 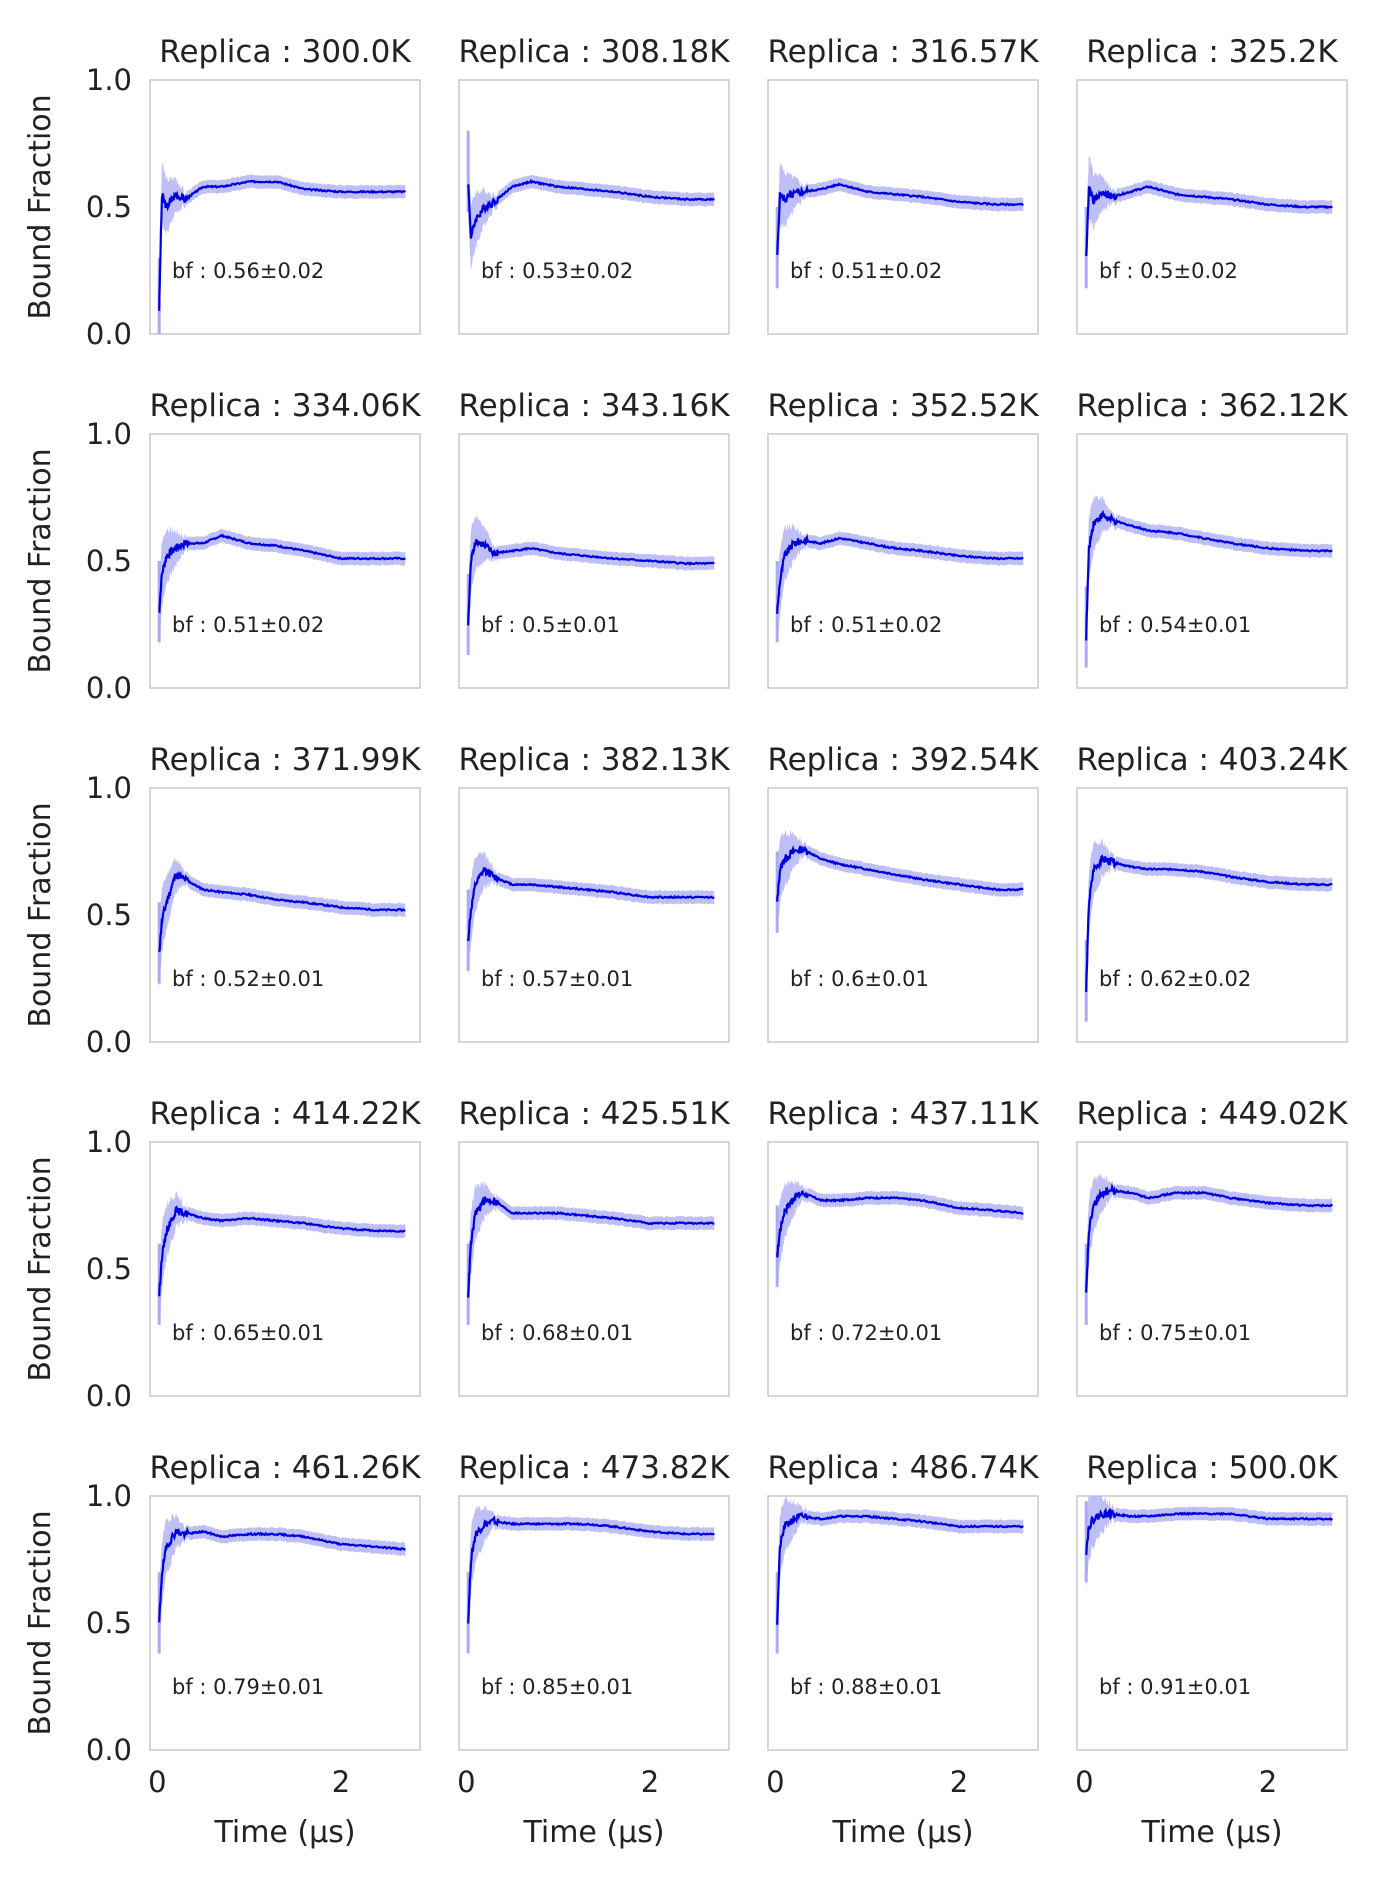 What do you see at coordinates (1212, 406) in the screenshot?
I see `panel-title: Replica : 362.12K` at bounding box center [1212, 406].